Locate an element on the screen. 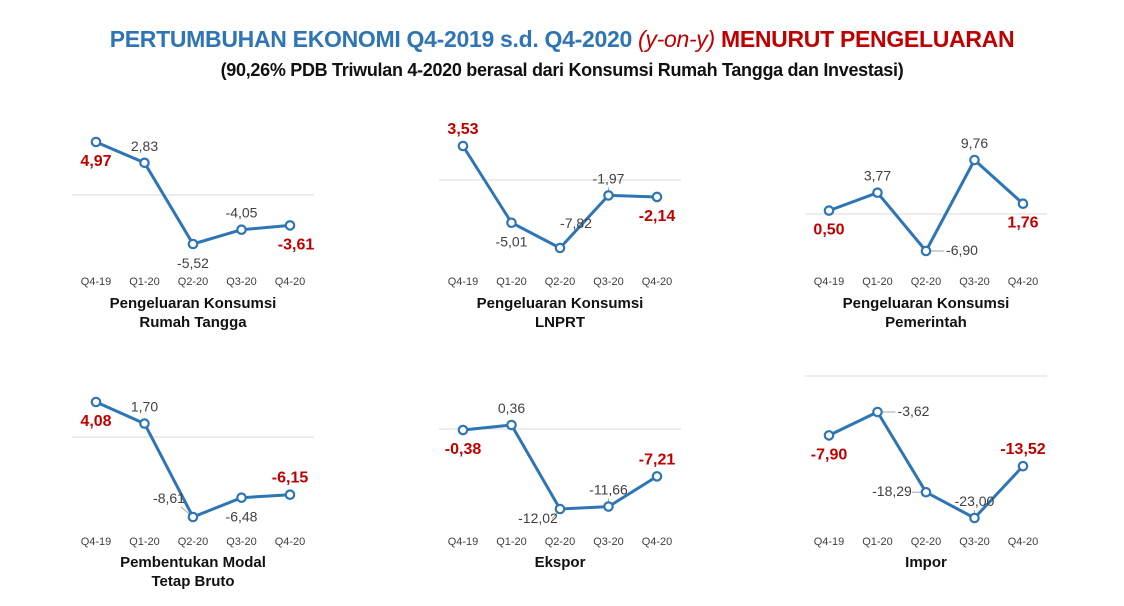 This screenshot has width=1124, height=606. value-label: -12,02 is located at coordinates (538, 518).